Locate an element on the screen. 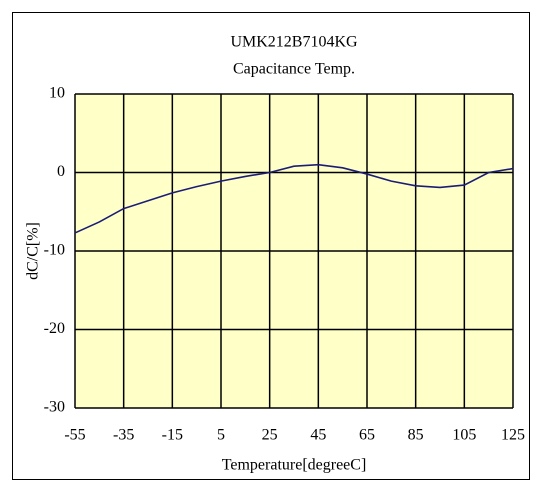  x-tick-label: -55 is located at coordinates (74, 435).